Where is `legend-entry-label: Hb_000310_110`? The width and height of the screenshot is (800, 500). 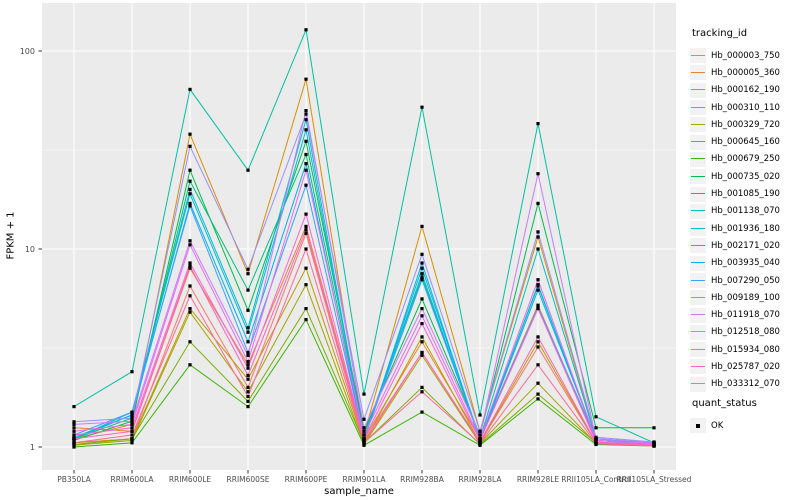 legend-entry-label: Hb_000310_110 is located at coordinates (745, 107).